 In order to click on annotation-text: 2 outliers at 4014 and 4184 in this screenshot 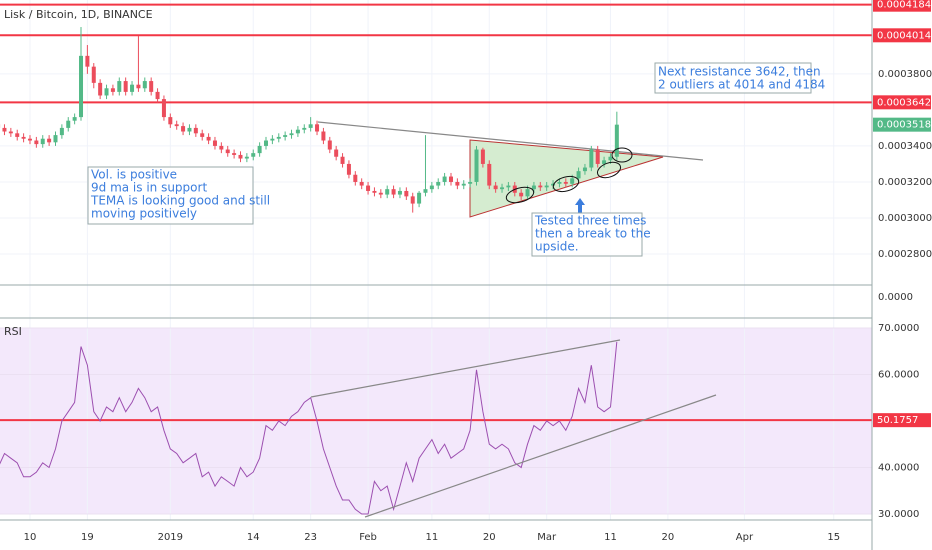, I will do `click(741, 85)`.